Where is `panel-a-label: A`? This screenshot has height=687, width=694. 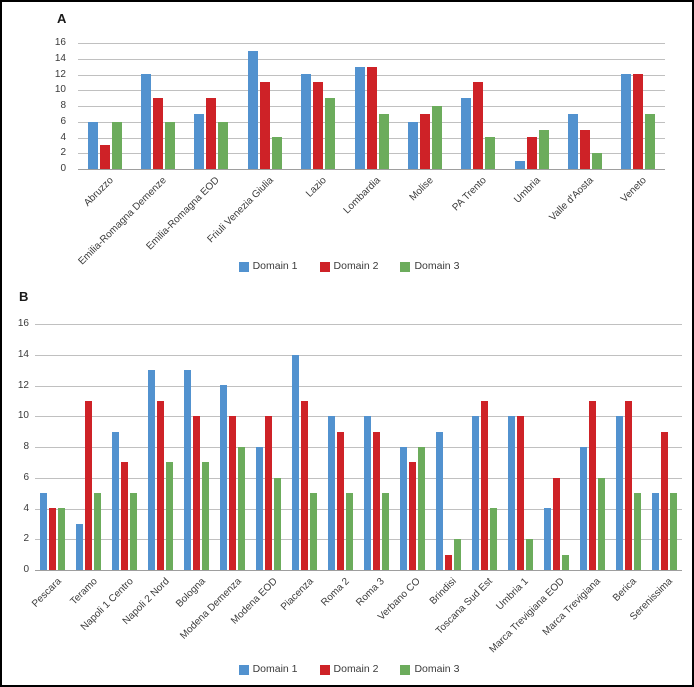
panel-a-label: A is located at coordinates (62, 18).